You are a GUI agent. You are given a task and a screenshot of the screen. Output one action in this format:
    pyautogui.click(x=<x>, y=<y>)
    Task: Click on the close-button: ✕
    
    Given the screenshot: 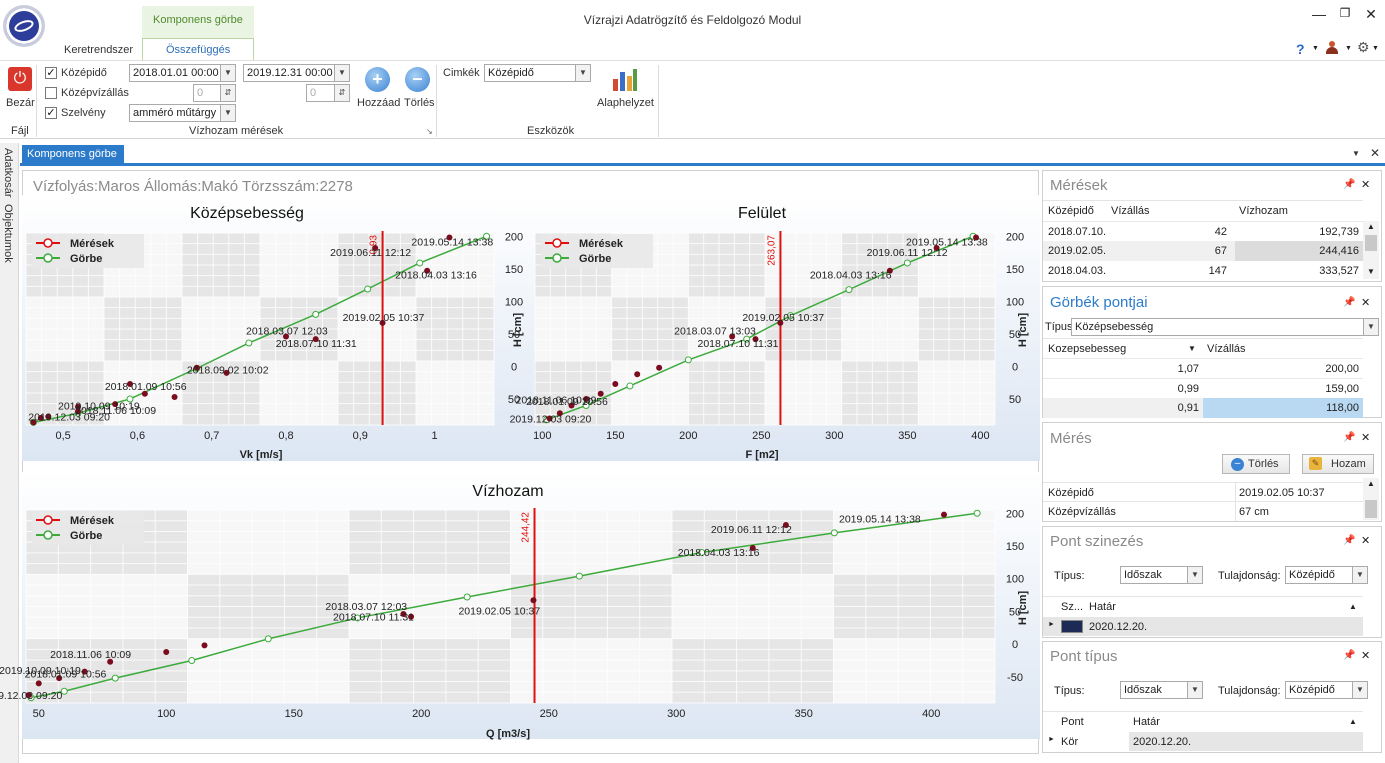 What is the action you would take?
    pyautogui.click(x=1371, y=14)
    